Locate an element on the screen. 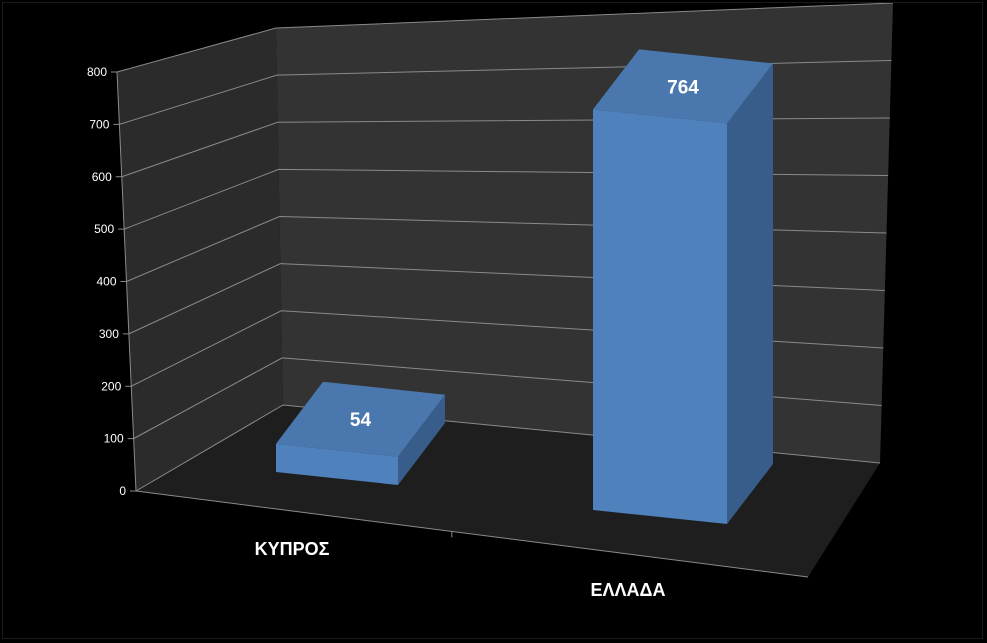  x-axis-category-labels: ΚΥΠΡΟΣ ΕΛΛΑΔΑ is located at coordinates (460, 569).